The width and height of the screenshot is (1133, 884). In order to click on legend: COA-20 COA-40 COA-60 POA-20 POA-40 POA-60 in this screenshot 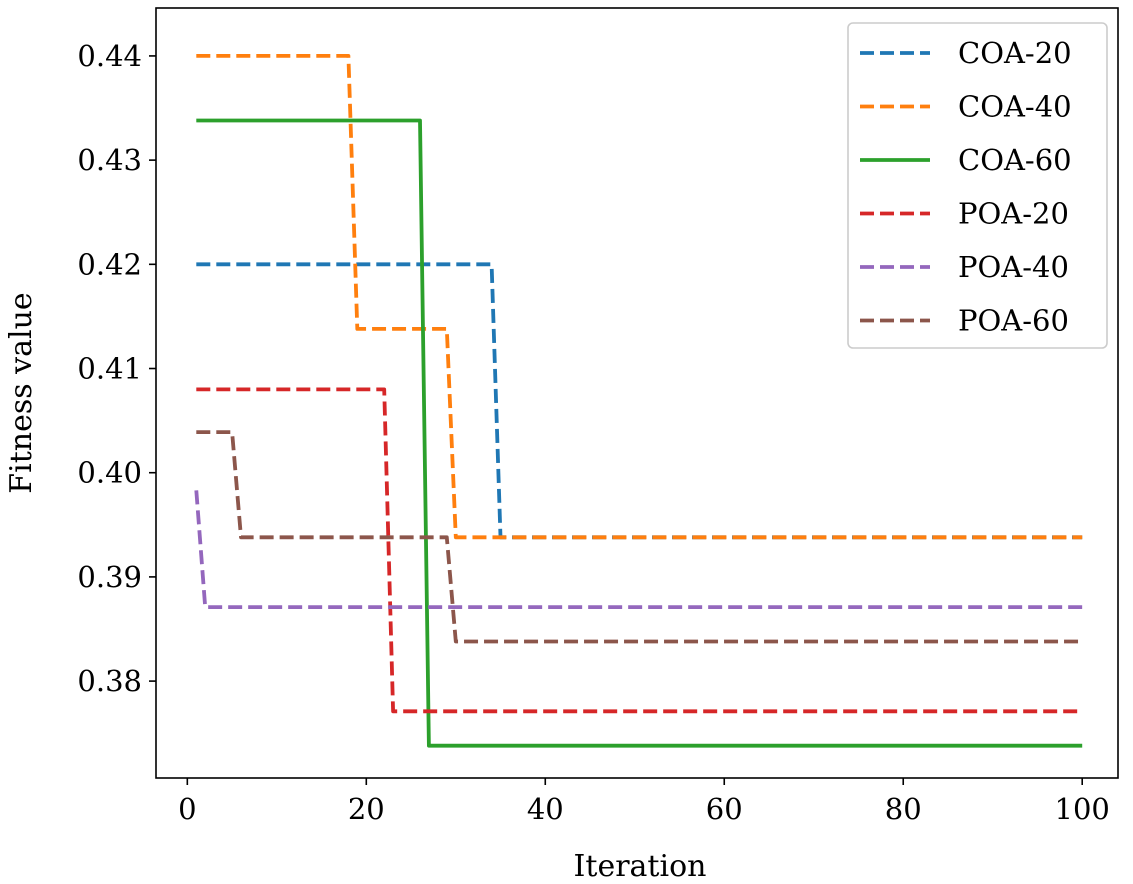, I will do `click(977, 185)`.